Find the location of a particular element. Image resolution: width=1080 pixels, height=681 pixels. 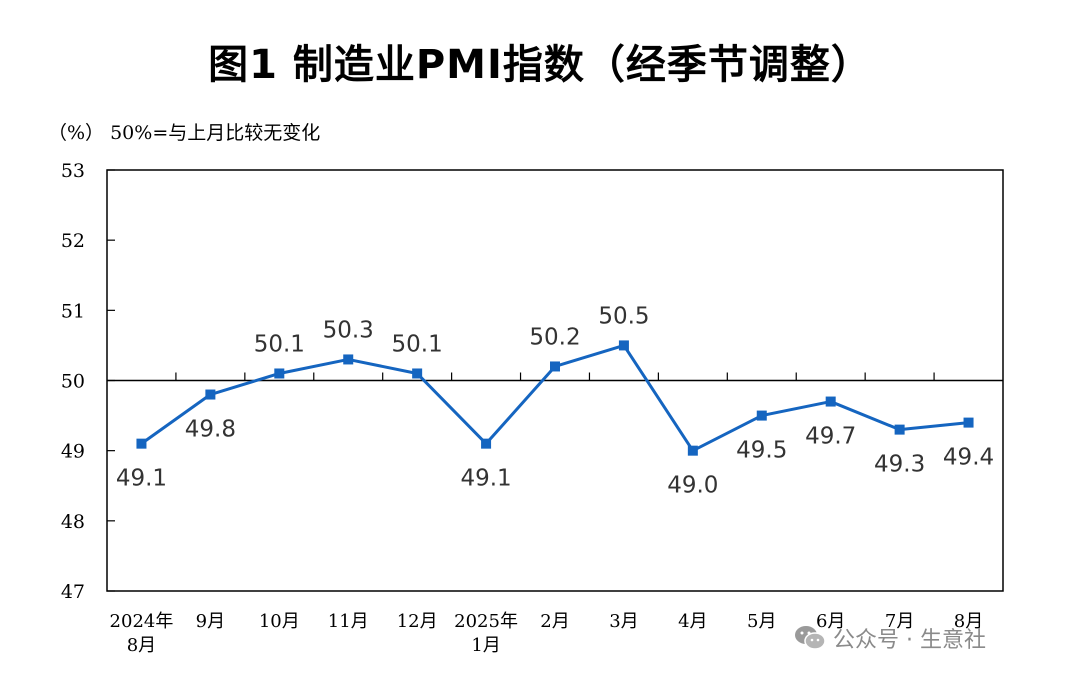

y-tick-label: 53 is located at coordinates (73, 171).